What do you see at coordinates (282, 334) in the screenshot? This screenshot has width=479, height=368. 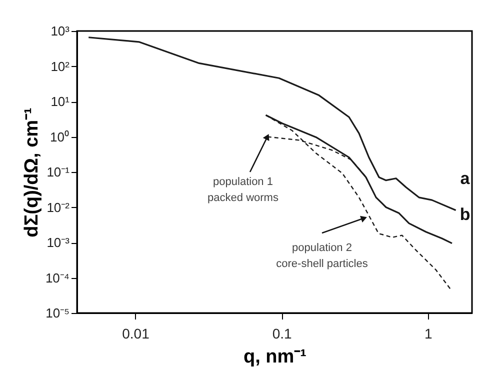 I see `x-tick-label: 0.1` at bounding box center [282, 334].